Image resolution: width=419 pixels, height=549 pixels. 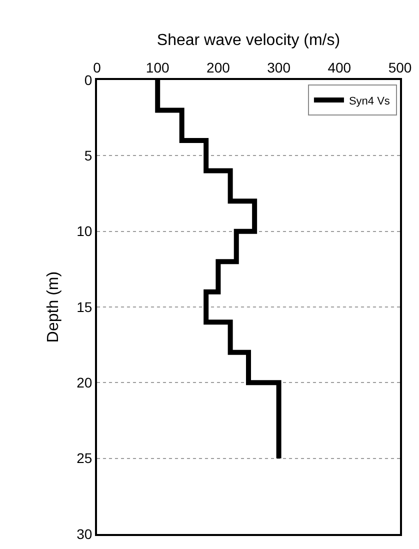 I want to click on y-tick-label: 25, so click(x=84, y=458).